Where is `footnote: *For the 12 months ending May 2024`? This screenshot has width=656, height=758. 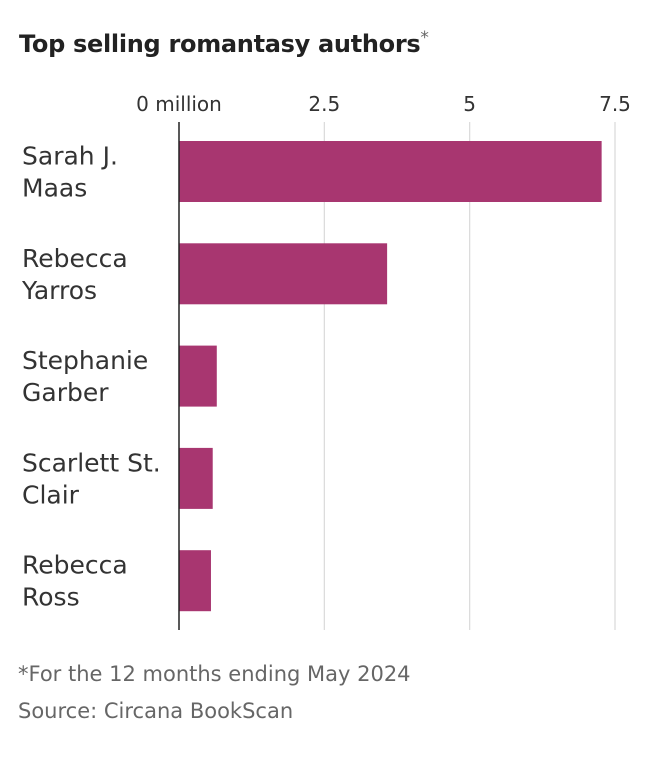
footnote: *For the 12 months ending May 2024 is located at coordinates (214, 674).